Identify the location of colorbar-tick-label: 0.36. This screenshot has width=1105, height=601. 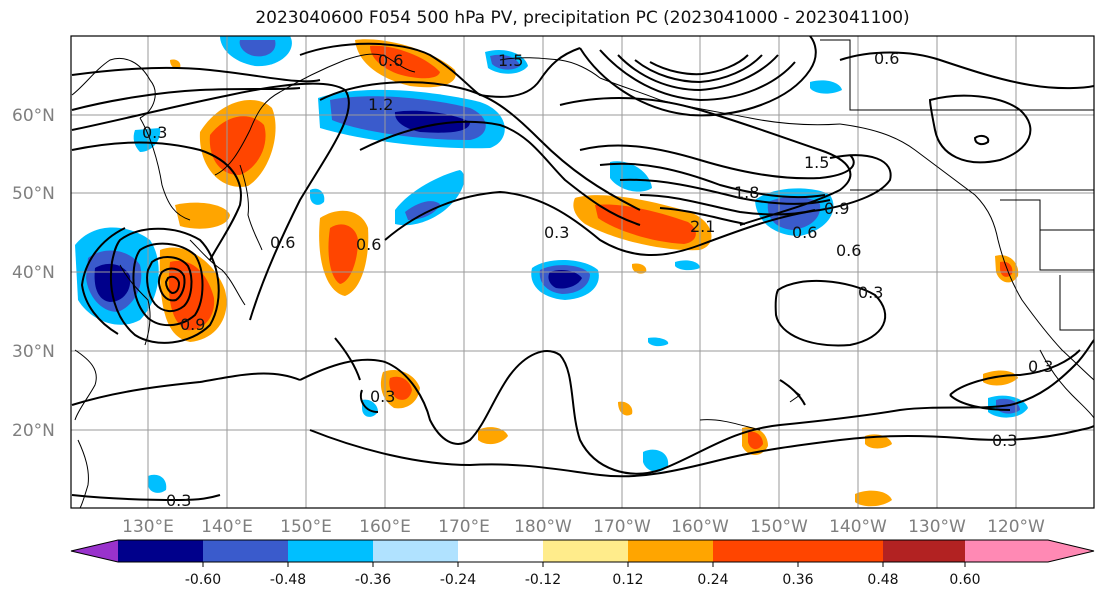
(797, 580).